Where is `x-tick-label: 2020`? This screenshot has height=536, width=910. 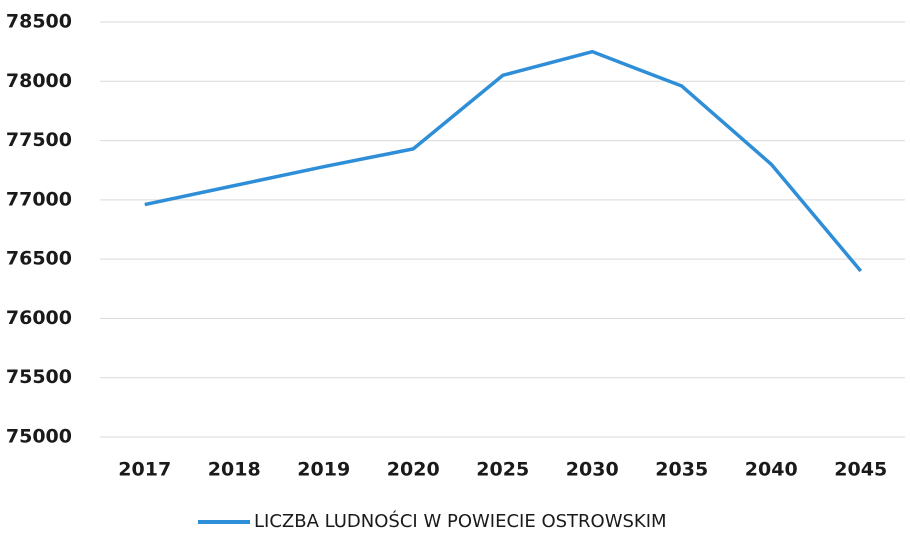
x-tick-label: 2020 is located at coordinates (413, 470).